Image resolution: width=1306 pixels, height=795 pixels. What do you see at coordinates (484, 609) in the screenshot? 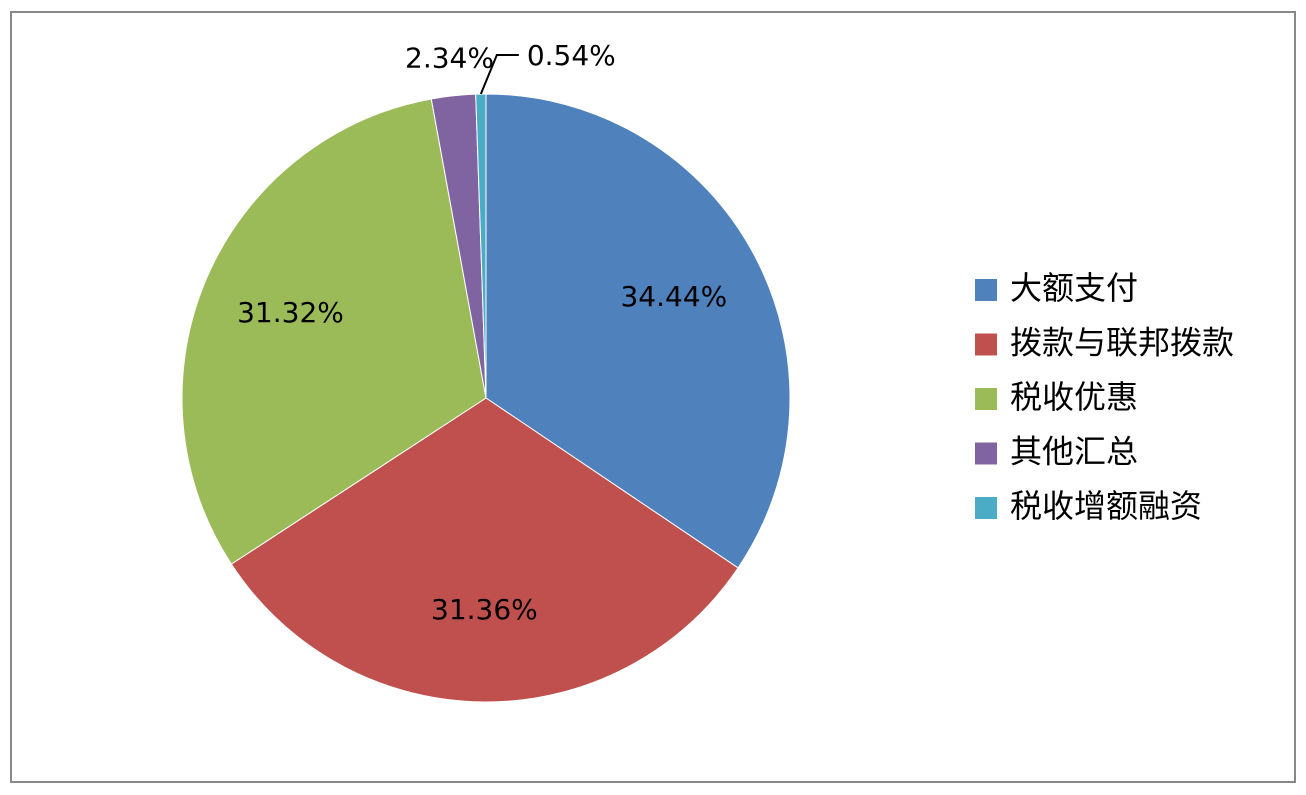
I see `data-label: 31.36%` at bounding box center [484, 609].